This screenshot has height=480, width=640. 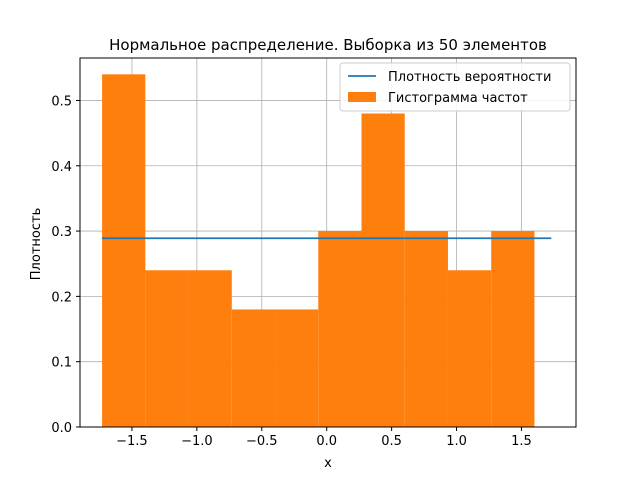 I want to click on x-tick-label: 1.0, so click(x=456, y=441).